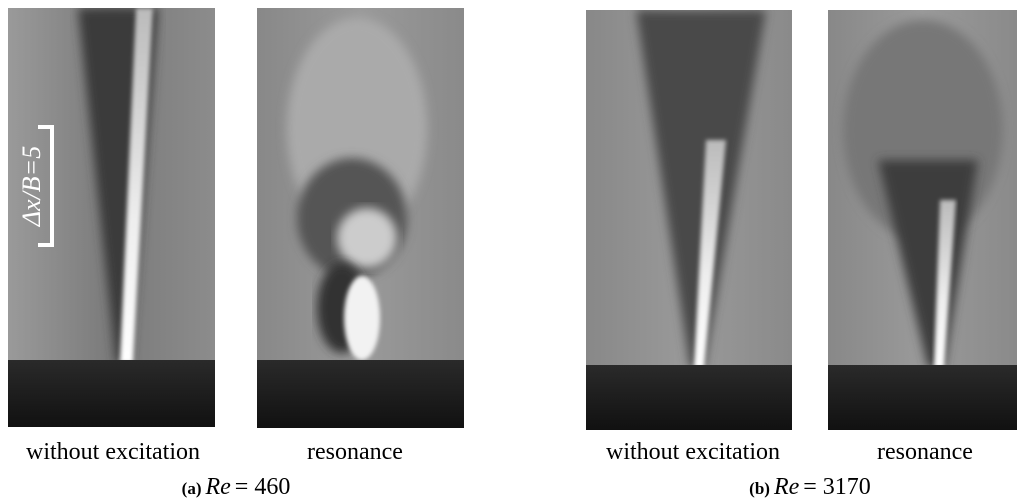 The image size is (1026, 499). Describe the element at coordinates (837, 486) in the screenshot. I see `value: = 3170` at that location.